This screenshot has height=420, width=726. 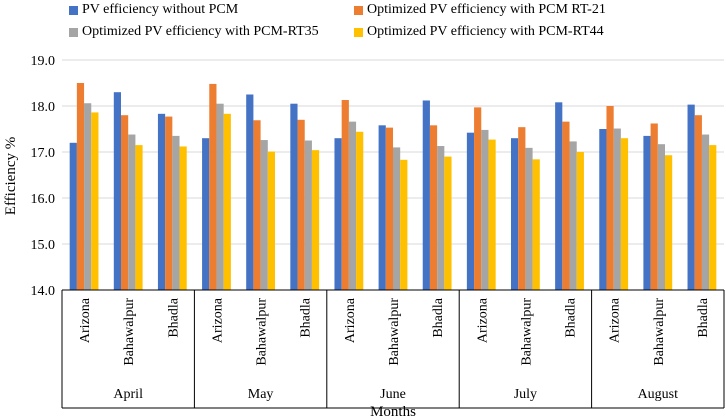 I want to click on legend-label-series-1: PV efficiency without PCM, so click(x=160, y=9).